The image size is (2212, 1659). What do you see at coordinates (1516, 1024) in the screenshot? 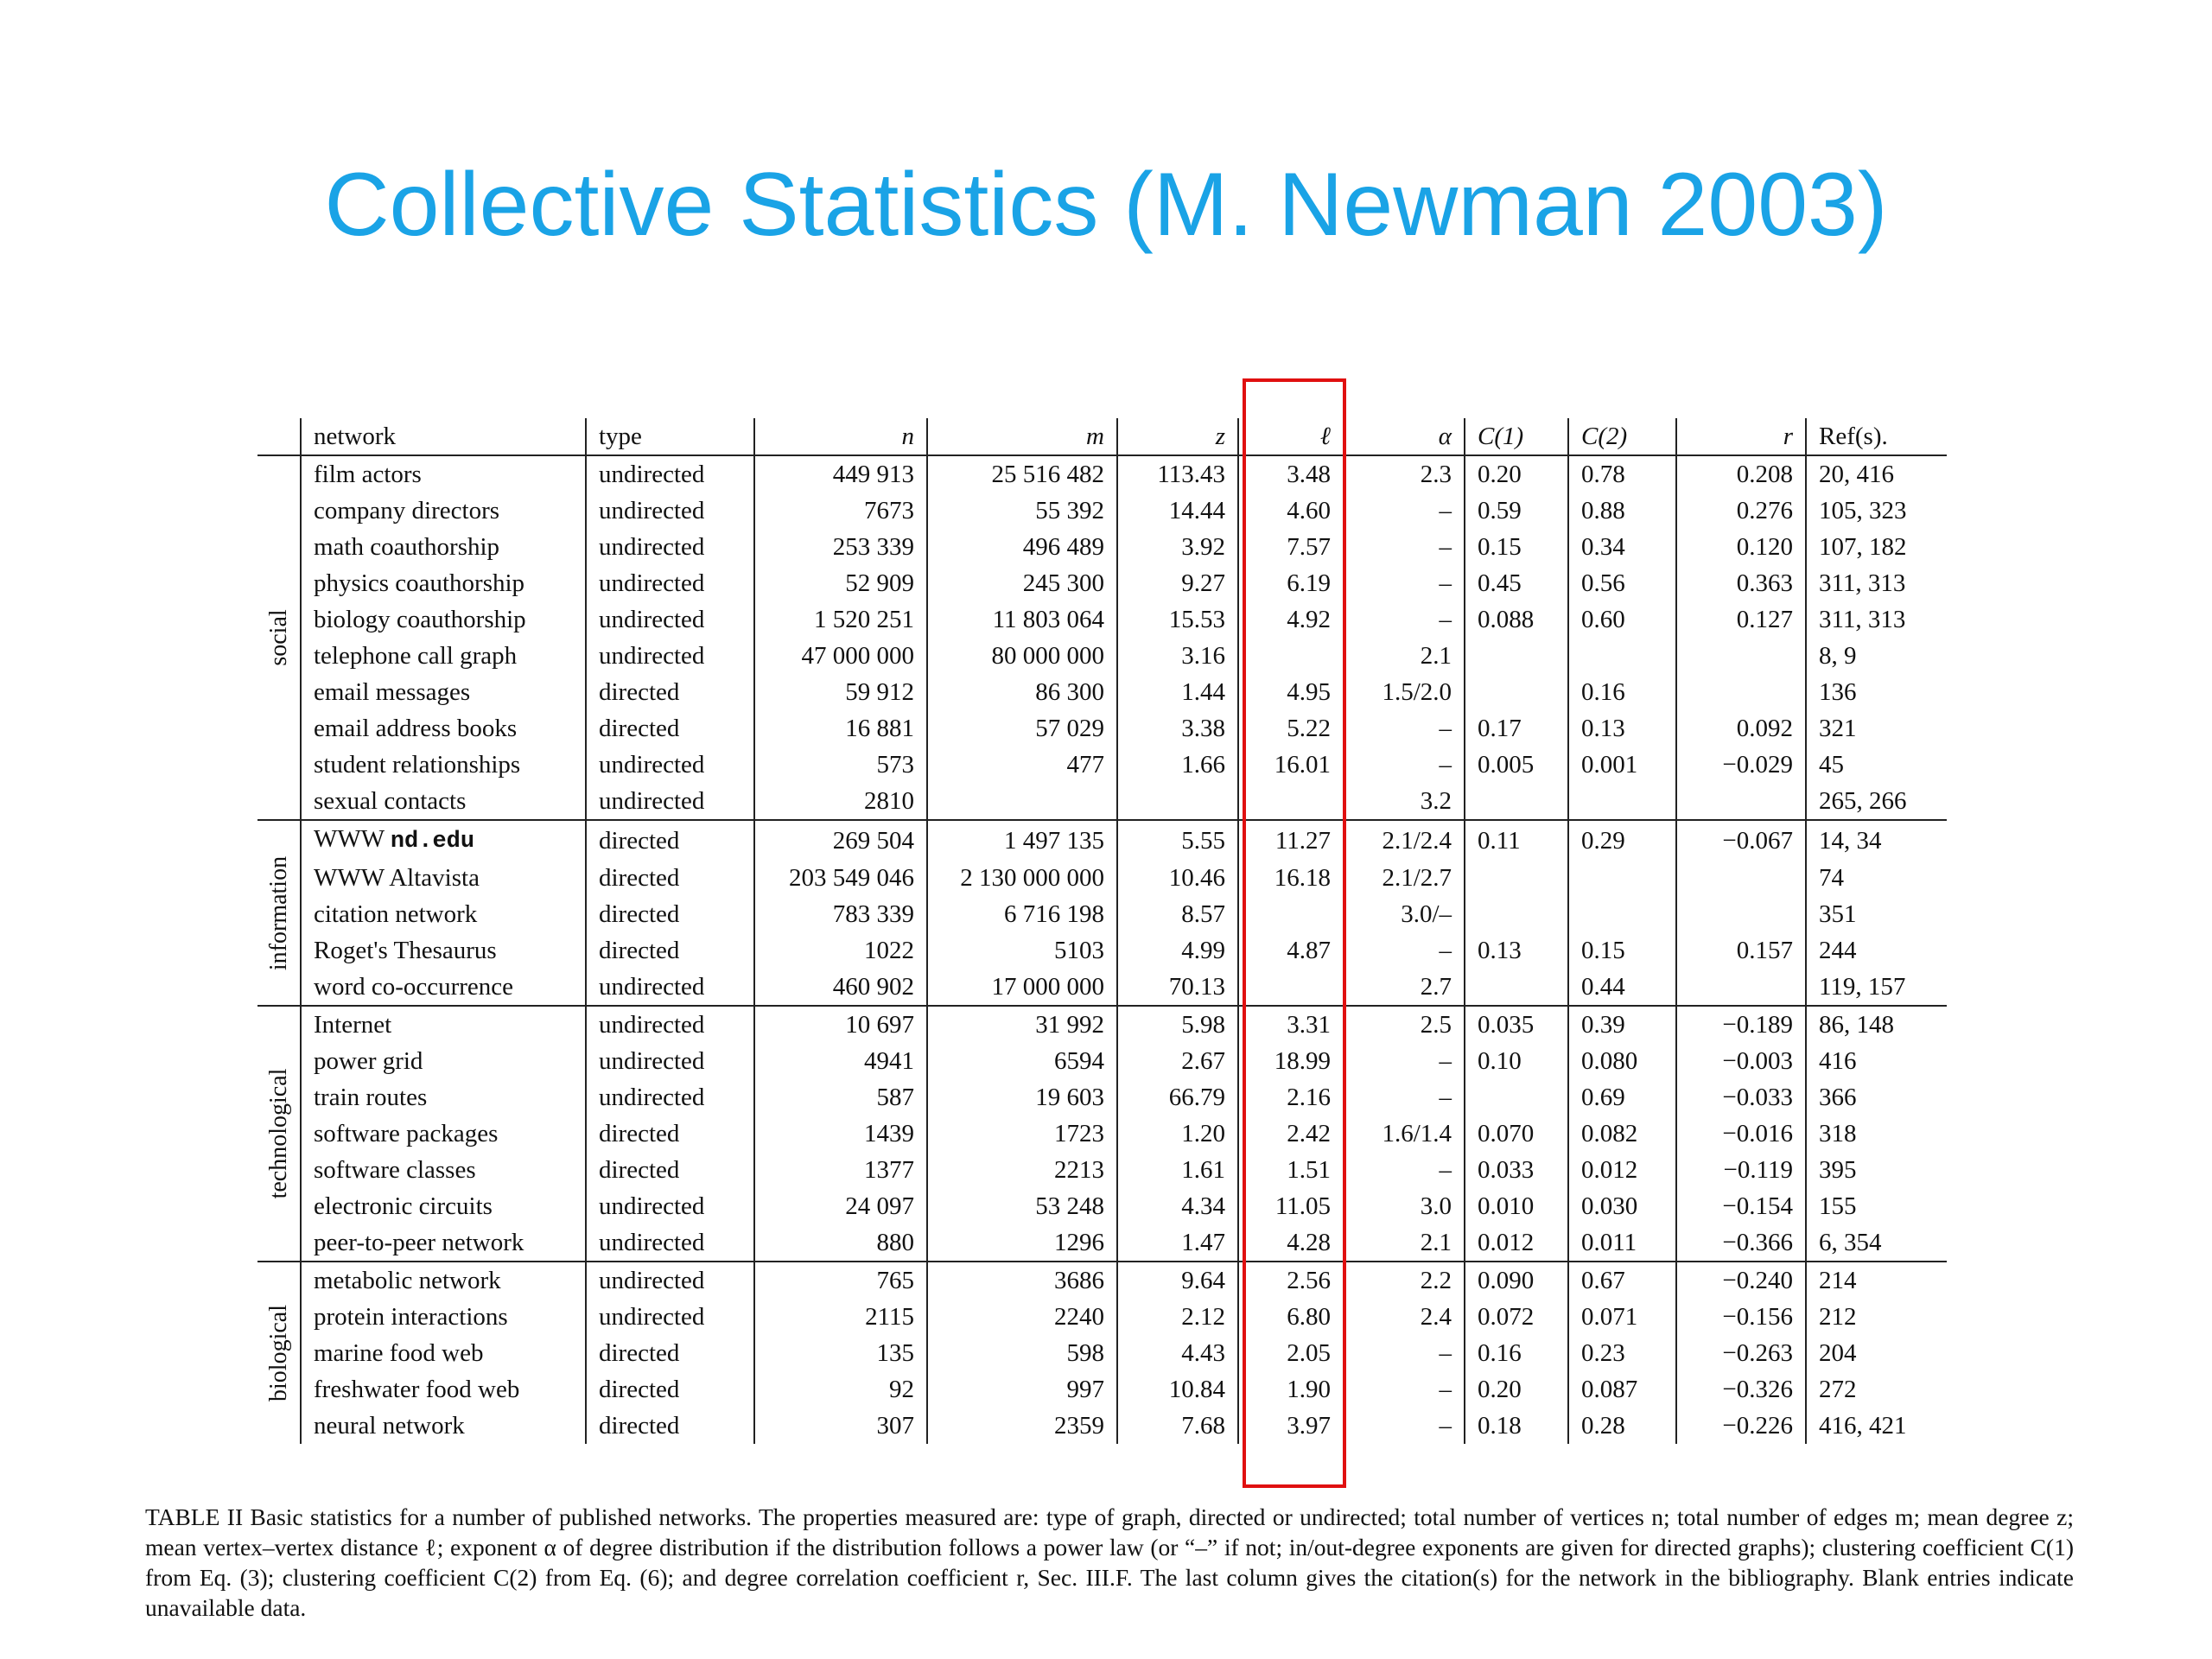
I see `cell-c1: 0.035` at bounding box center [1516, 1024].